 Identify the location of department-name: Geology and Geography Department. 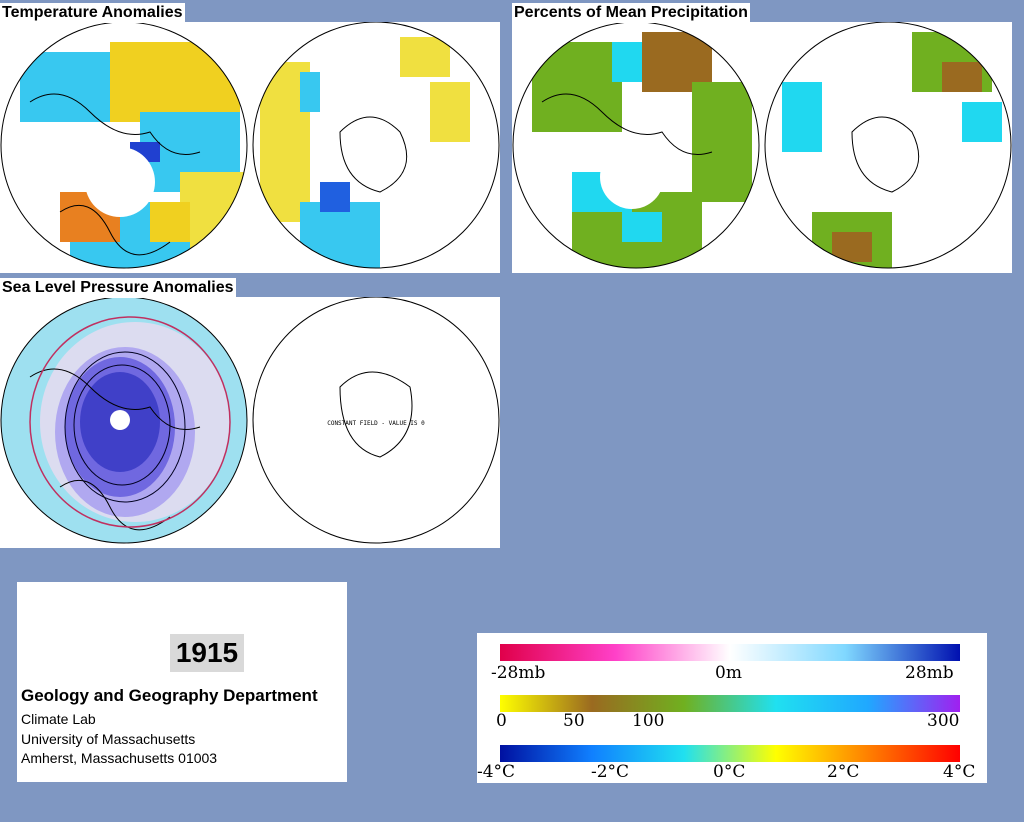
(169, 695).